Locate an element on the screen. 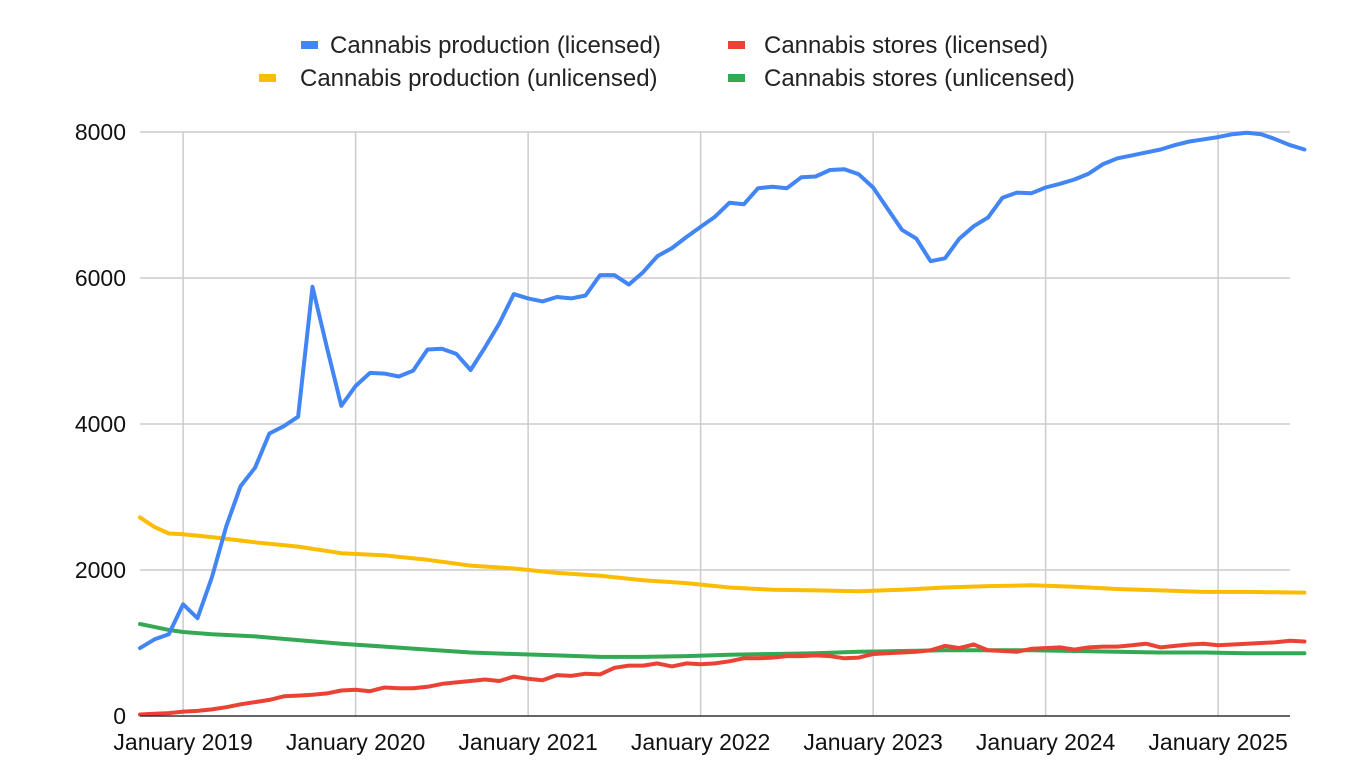 This screenshot has height=768, width=1366. legend-item-production-unlicensed: Cannabis production (unlicensed) is located at coordinates (458, 78).